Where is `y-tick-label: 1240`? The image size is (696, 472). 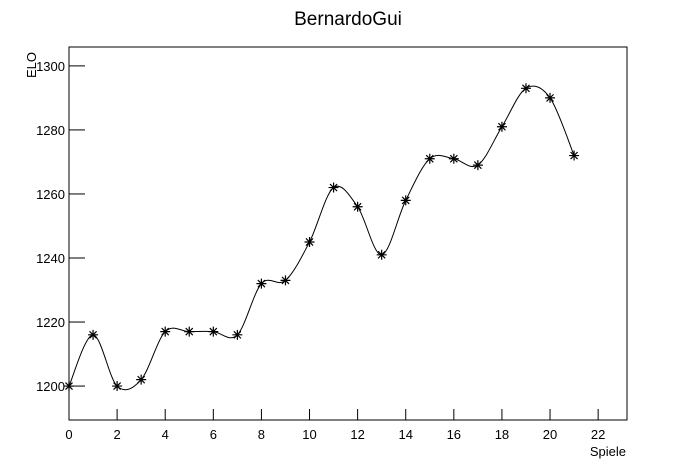
y-tick-label: 1240 is located at coordinates (50, 258).